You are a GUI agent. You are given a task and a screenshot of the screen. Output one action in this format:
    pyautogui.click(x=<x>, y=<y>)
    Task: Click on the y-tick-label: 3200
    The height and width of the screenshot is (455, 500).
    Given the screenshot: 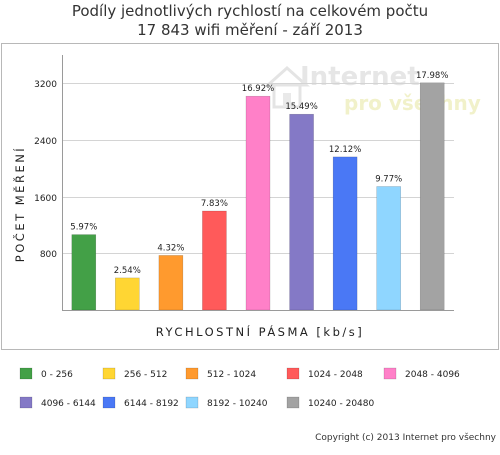 What is the action you would take?
    pyautogui.click(x=45, y=85)
    